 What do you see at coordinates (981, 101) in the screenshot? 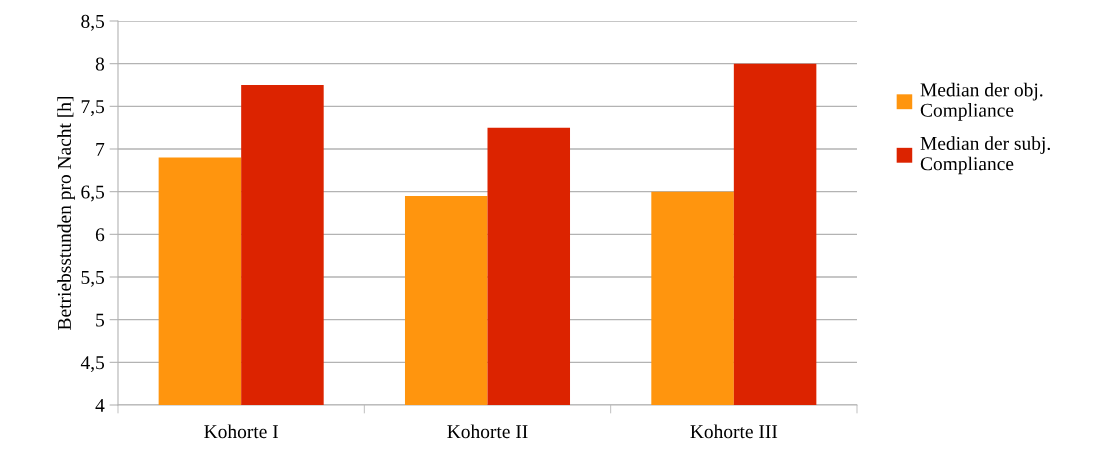
I see `legend-label: Median der obj. Compliance` at bounding box center [981, 101].